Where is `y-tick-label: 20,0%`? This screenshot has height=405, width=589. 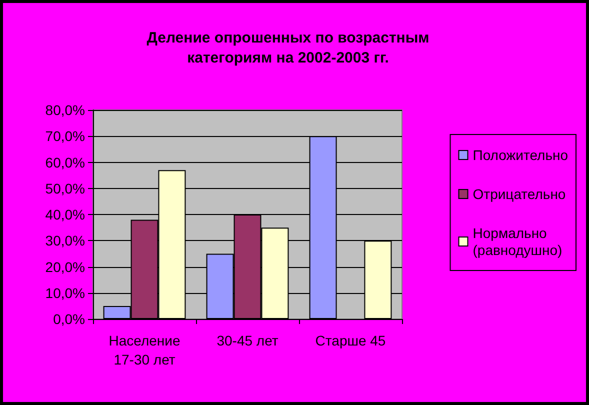 y-tick-label: 20,0% is located at coordinates (65, 266).